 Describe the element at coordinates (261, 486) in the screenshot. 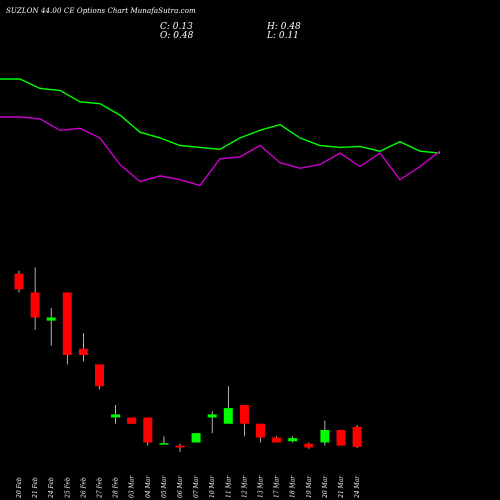

I see `x-tick-label: 13 Mar` at that location.